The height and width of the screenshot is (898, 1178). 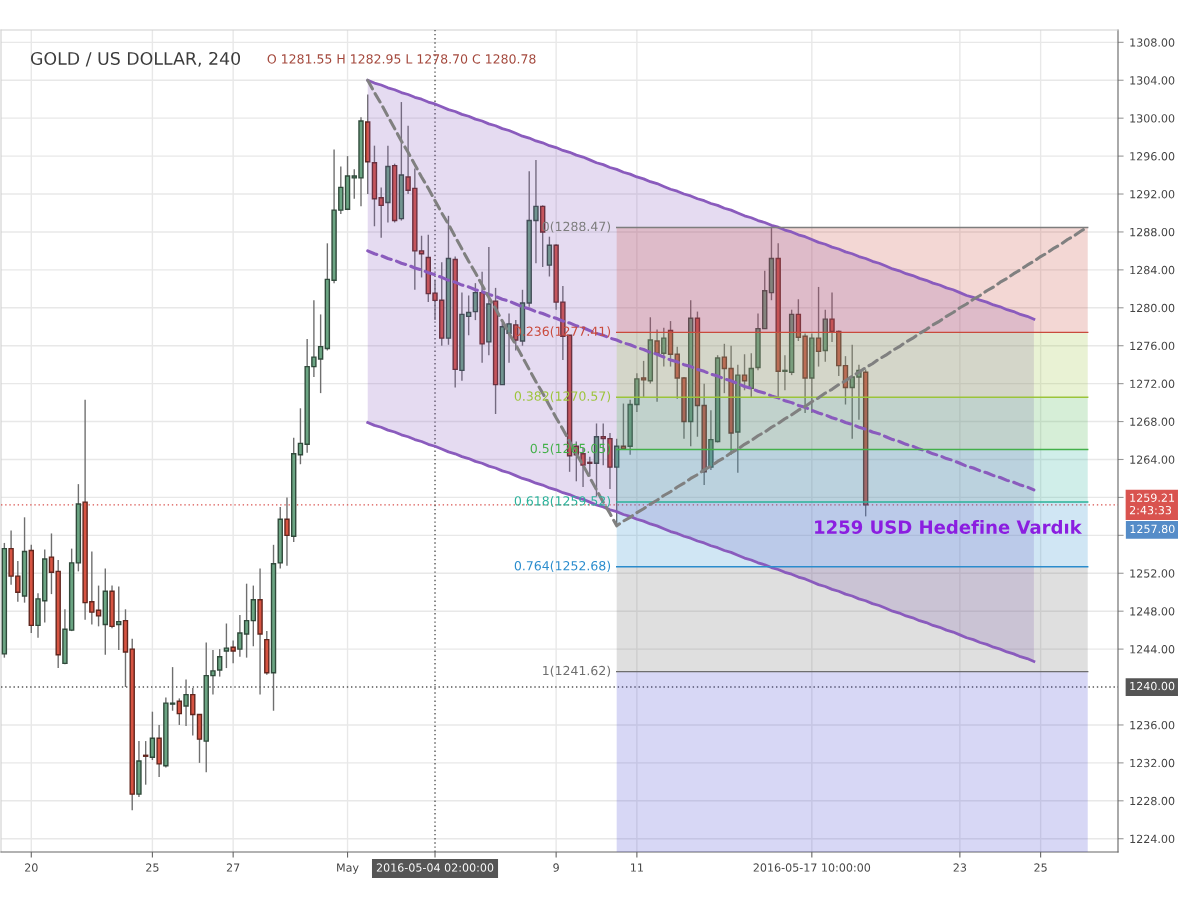 What do you see at coordinates (949, 526) in the screenshot?
I see `annotation: 1259 USD Hedefine Vardık` at bounding box center [949, 526].